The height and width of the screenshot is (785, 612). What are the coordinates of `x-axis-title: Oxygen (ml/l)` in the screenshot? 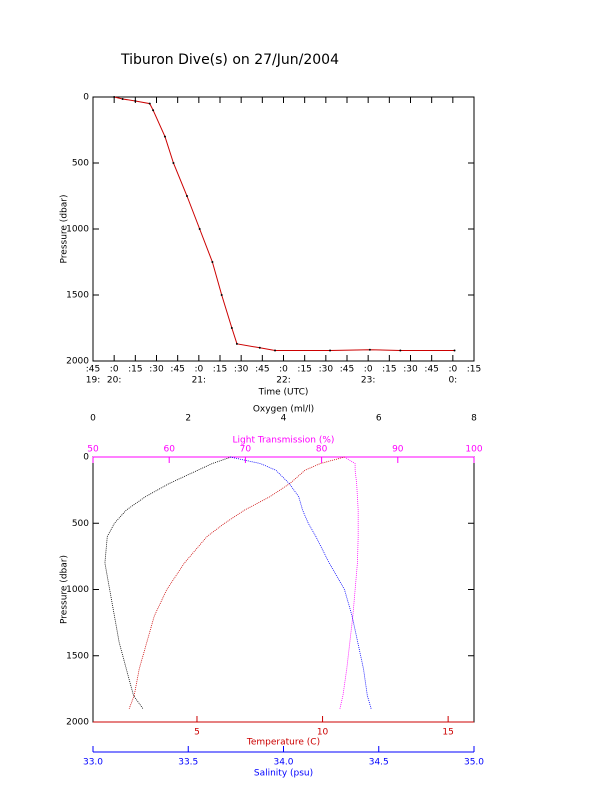 It's located at (283, 410).